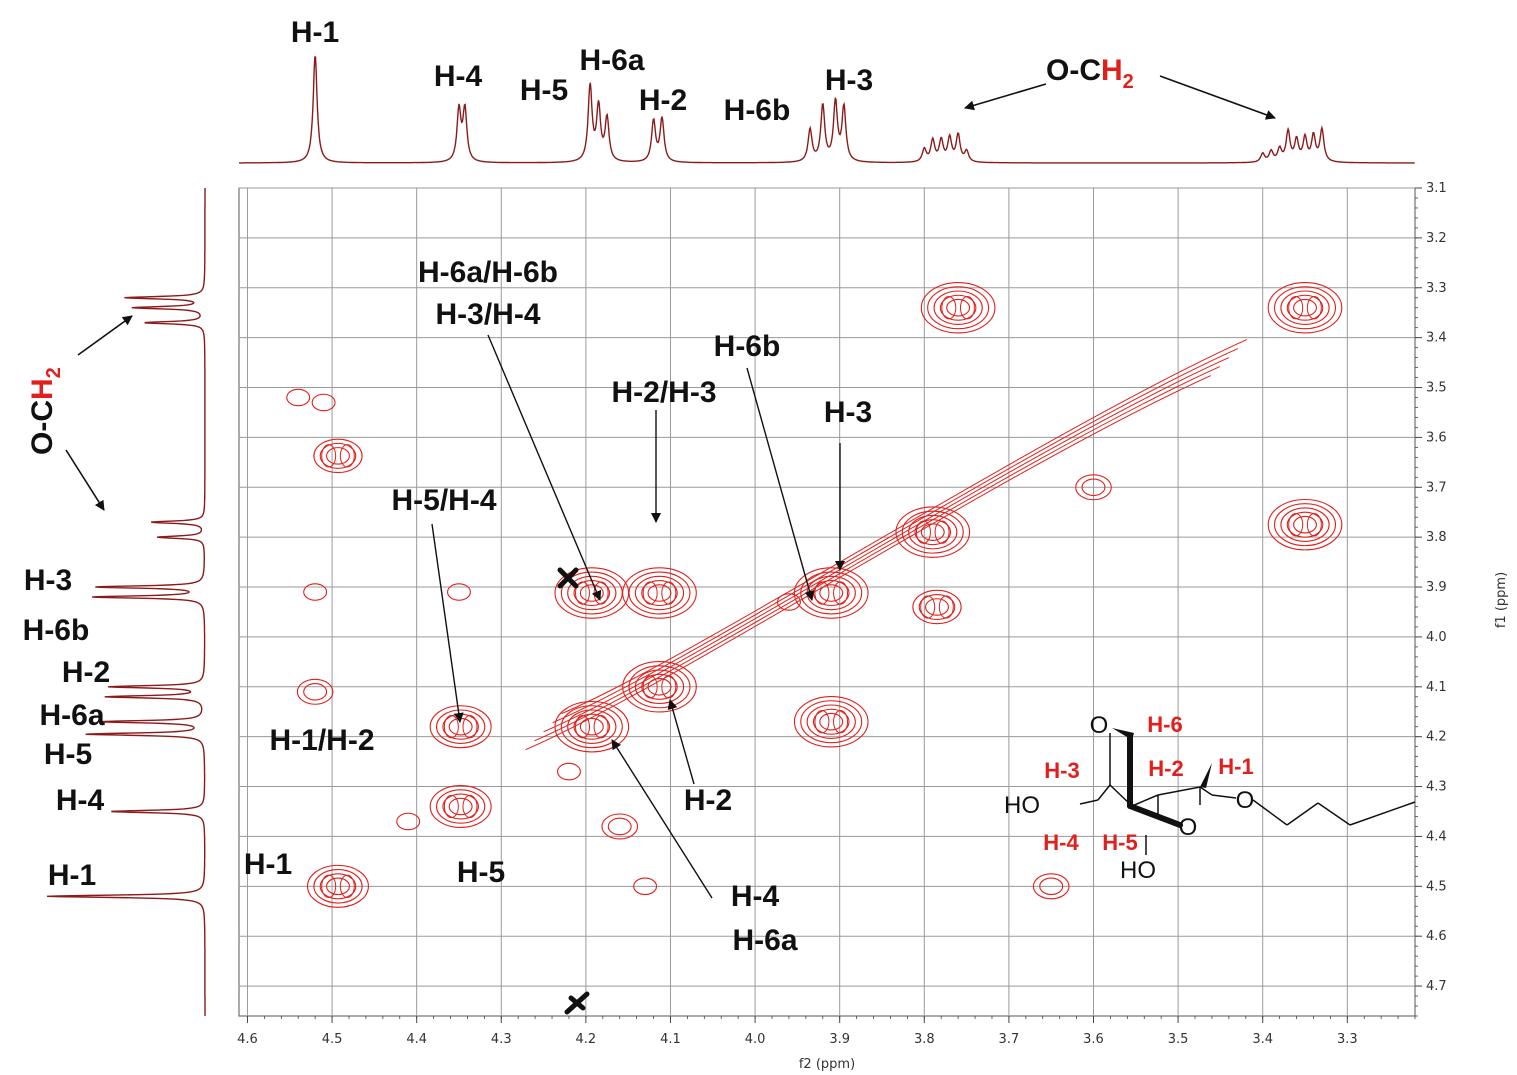 Image resolution: width=1517 pixels, height=1075 pixels. I want to click on y-tick-label: 4.3, so click(1436, 787).